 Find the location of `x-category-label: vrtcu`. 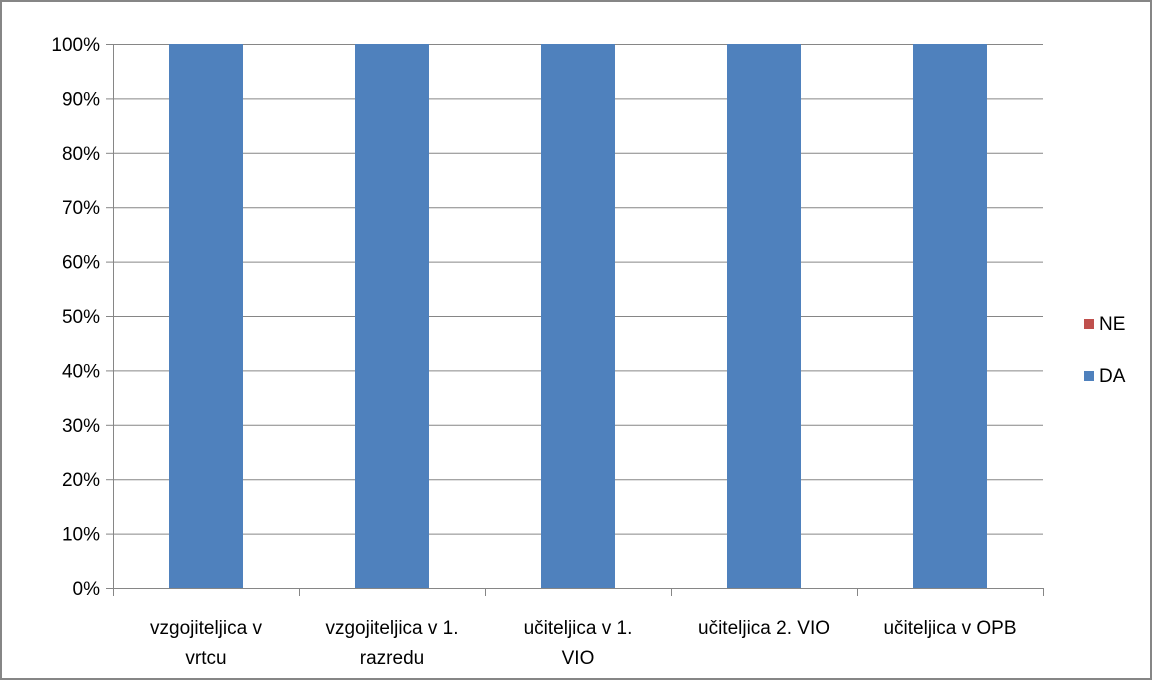

x-category-label: vrtcu is located at coordinates (205, 658).